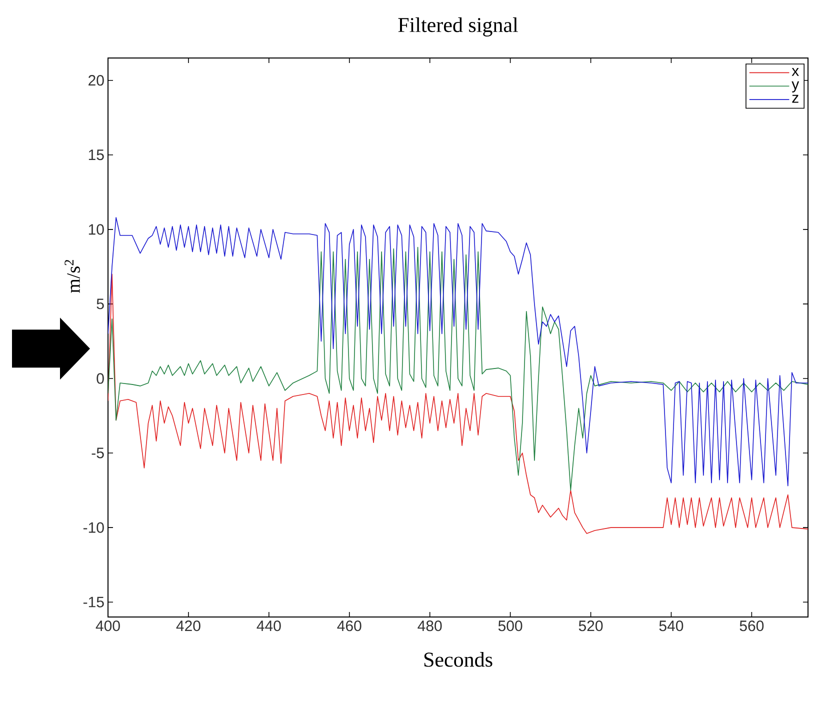  I want to click on x-tick-label: 440, so click(268, 626).